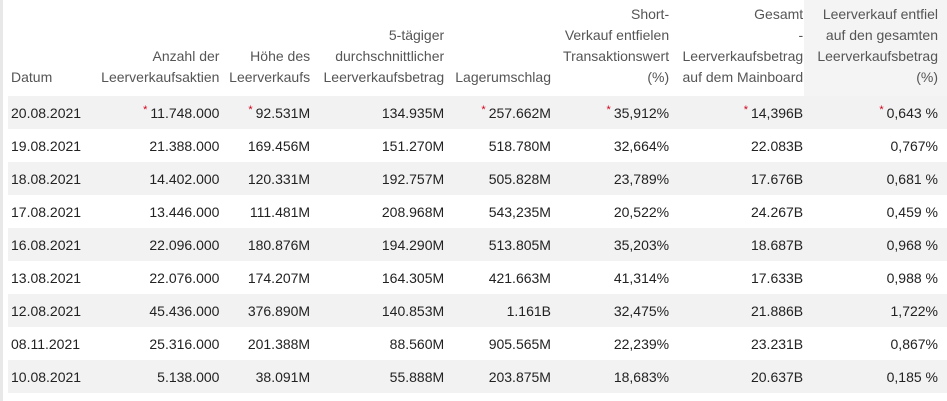 The width and height of the screenshot is (947, 401). Describe the element at coordinates (611, 211) in the screenshot. I see `cell-short-pct: 20,522%` at that location.